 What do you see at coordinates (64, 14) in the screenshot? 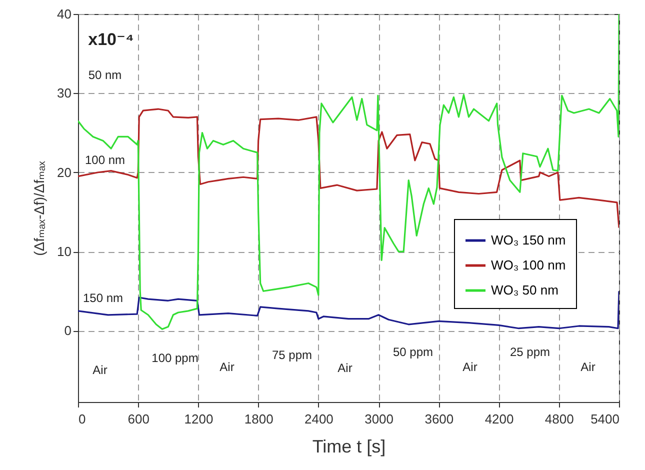
I see `y-tick-label: 40` at bounding box center [64, 14].